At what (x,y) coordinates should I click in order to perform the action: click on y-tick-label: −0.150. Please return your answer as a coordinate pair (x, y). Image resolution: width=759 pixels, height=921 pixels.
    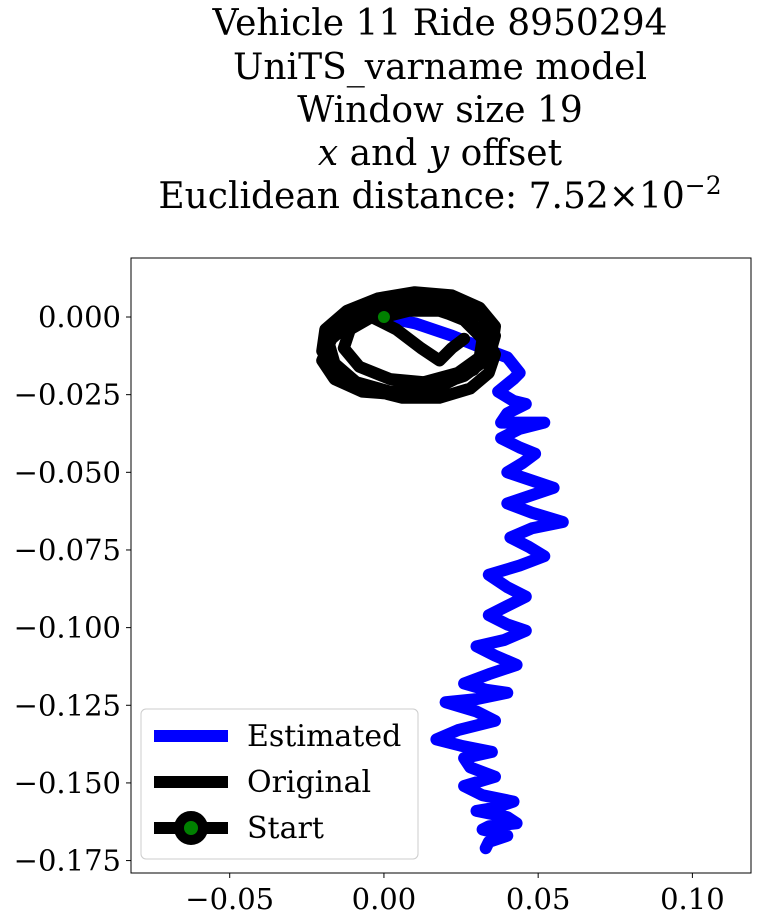
    Looking at the image, I should click on (67, 783).